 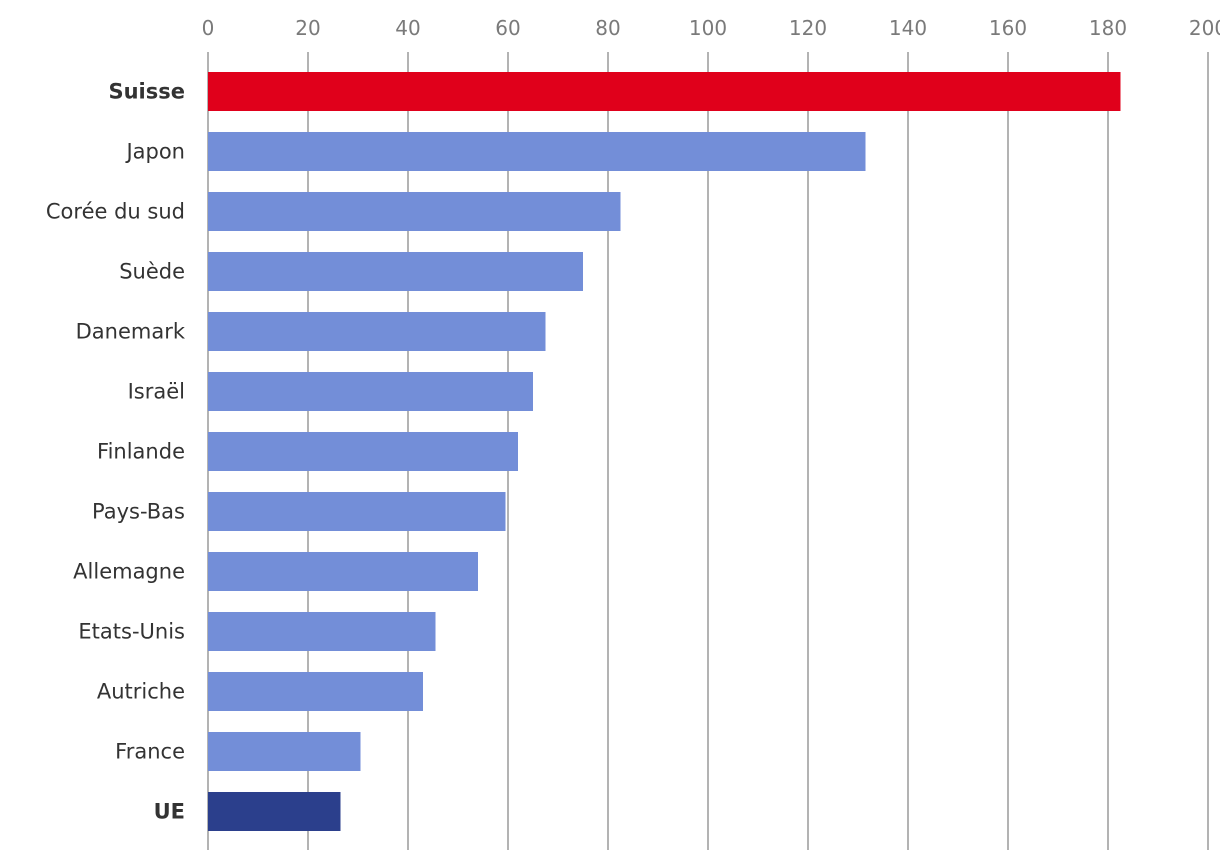 What do you see at coordinates (138, 512) in the screenshot?
I see `category-label: Pays-Bas` at bounding box center [138, 512].